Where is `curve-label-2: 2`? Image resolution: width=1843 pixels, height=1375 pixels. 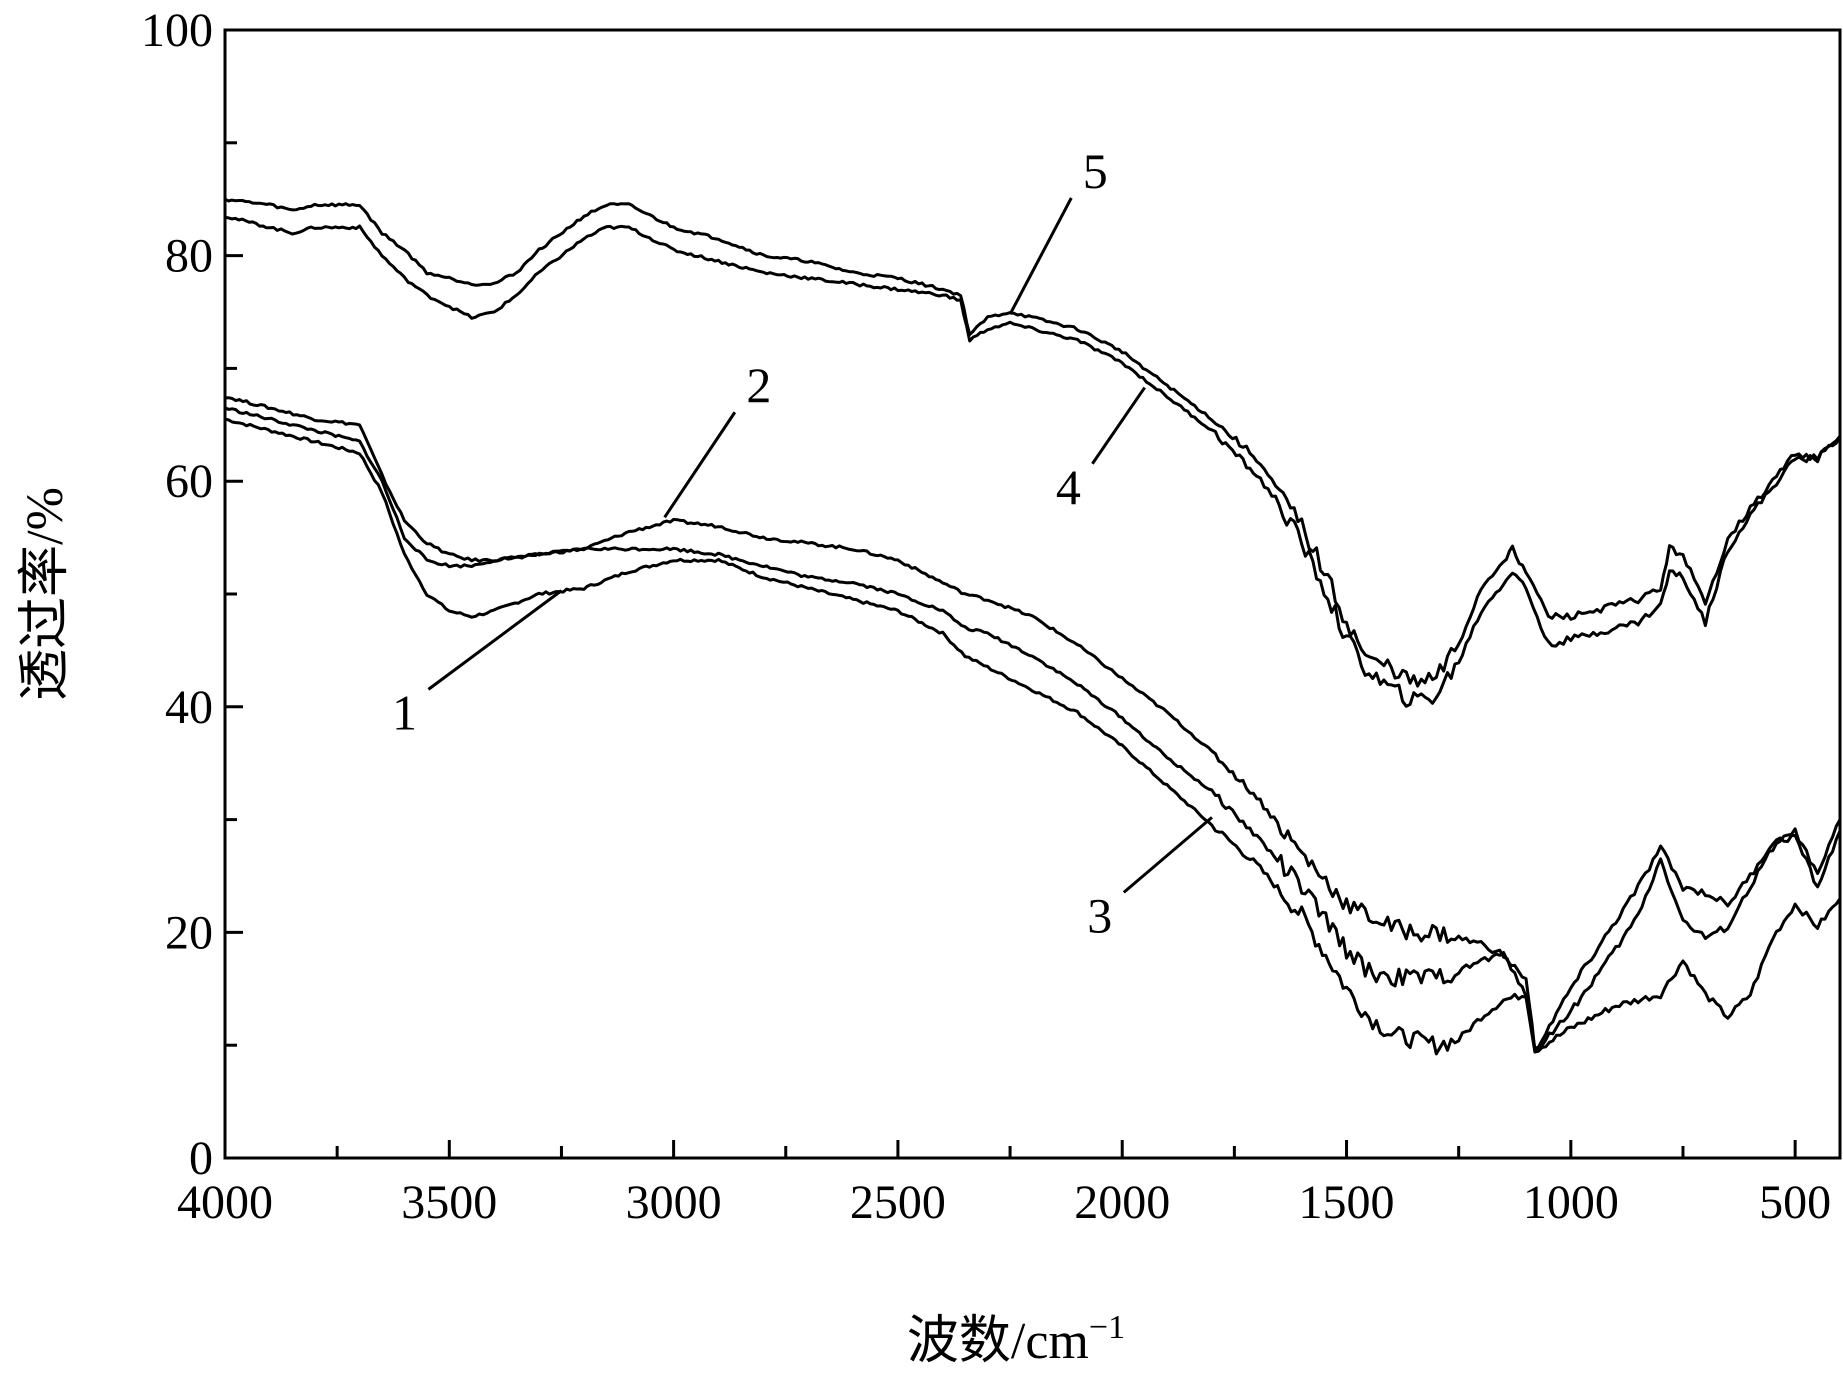
curve-label-2: 2 is located at coordinates (758, 385).